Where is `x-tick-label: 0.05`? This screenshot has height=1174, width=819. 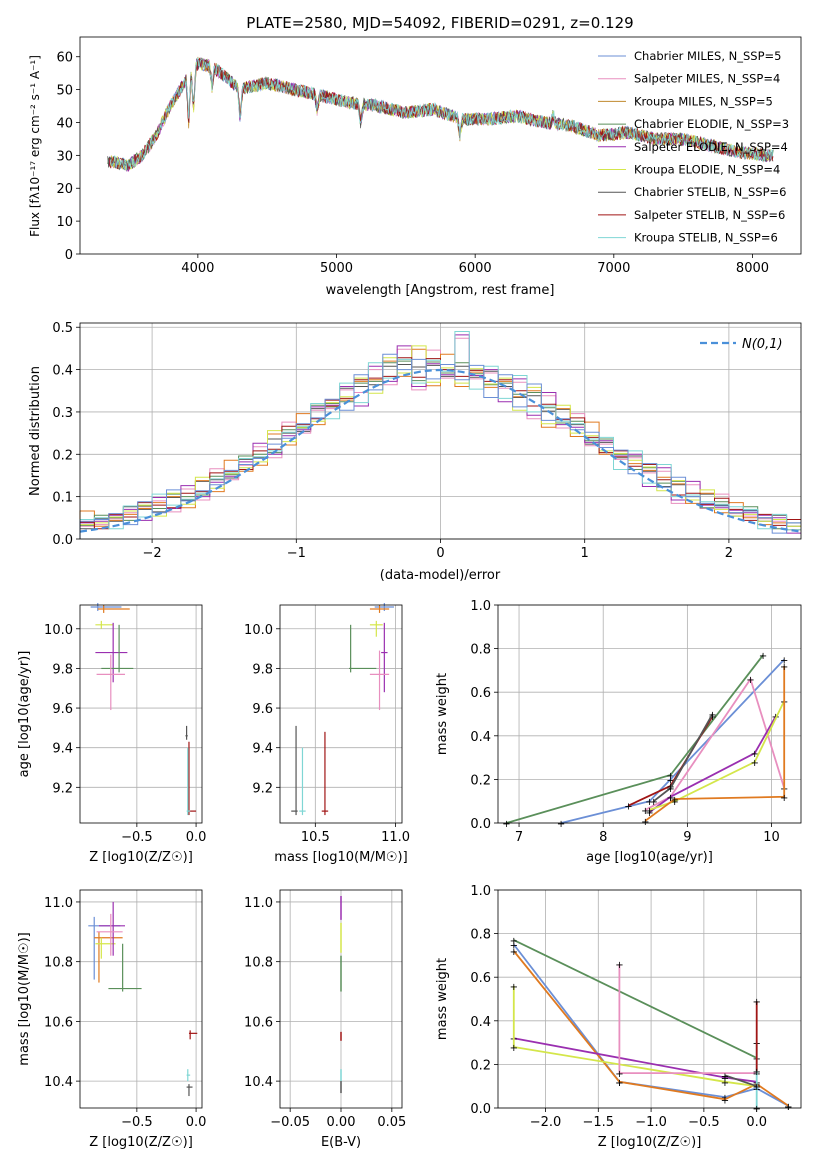
x-tick-label: 0.05 is located at coordinates (391, 1122).